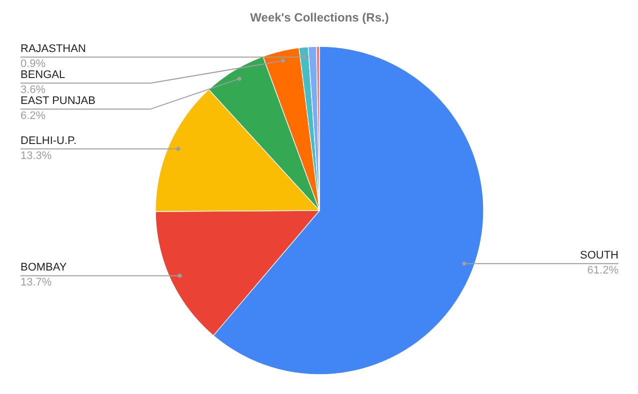 This screenshot has width=638, height=394. What do you see at coordinates (603, 270) in the screenshot?
I see `data-label: 61.2%` at bounding box center [603, 270].